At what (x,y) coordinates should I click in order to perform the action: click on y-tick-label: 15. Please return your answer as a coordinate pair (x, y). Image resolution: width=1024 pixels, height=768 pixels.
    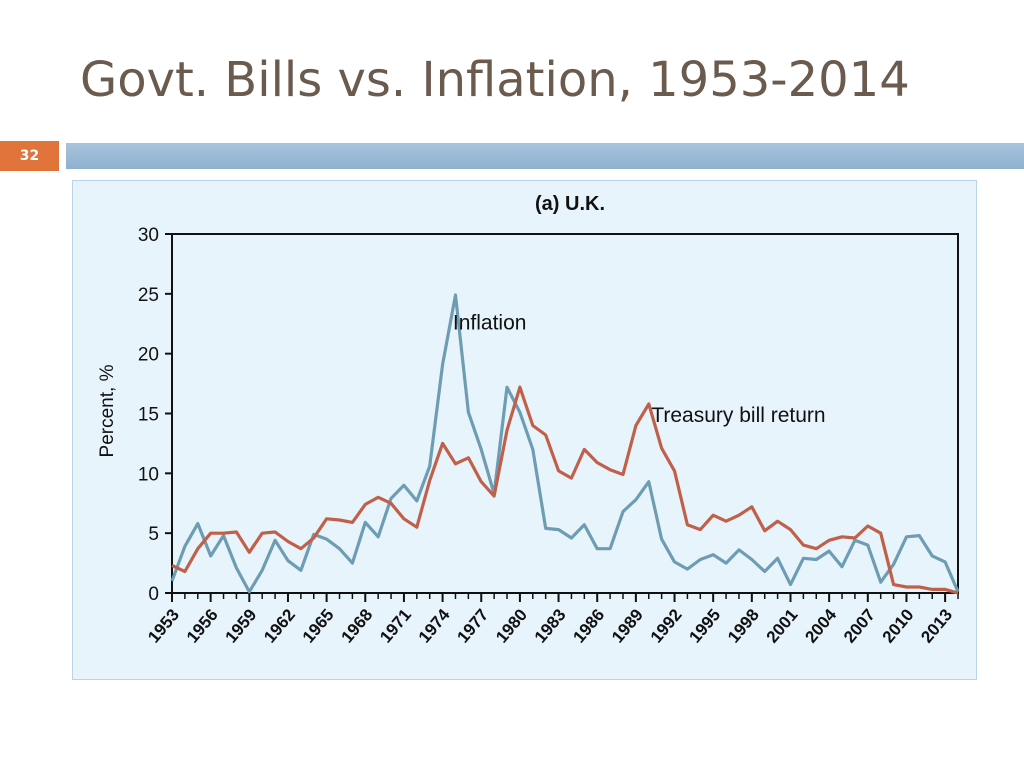
    Looking at the image, I should click on (148, 415).